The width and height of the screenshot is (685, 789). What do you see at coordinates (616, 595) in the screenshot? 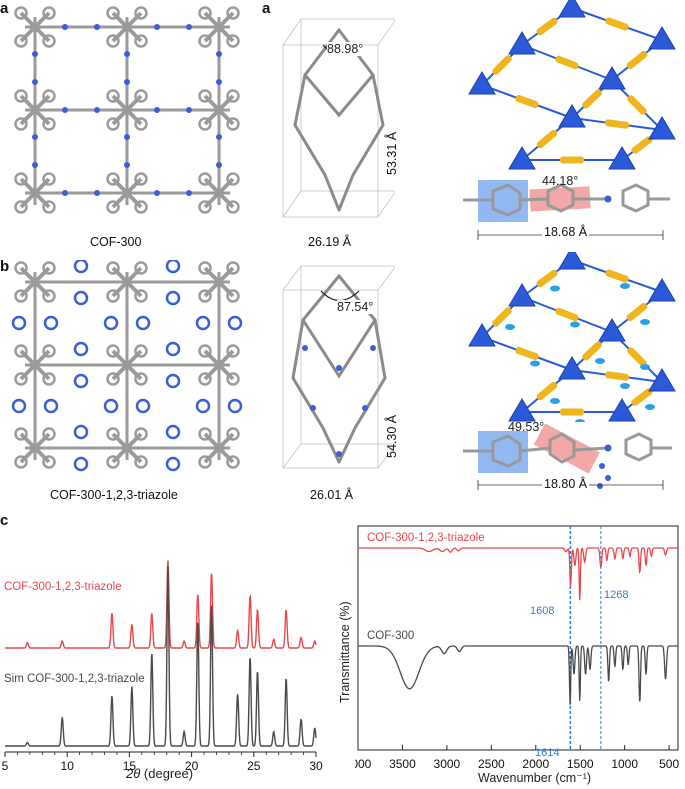
I see `ftir-annotation-1268: 1268` at bounding box center [616, 595].